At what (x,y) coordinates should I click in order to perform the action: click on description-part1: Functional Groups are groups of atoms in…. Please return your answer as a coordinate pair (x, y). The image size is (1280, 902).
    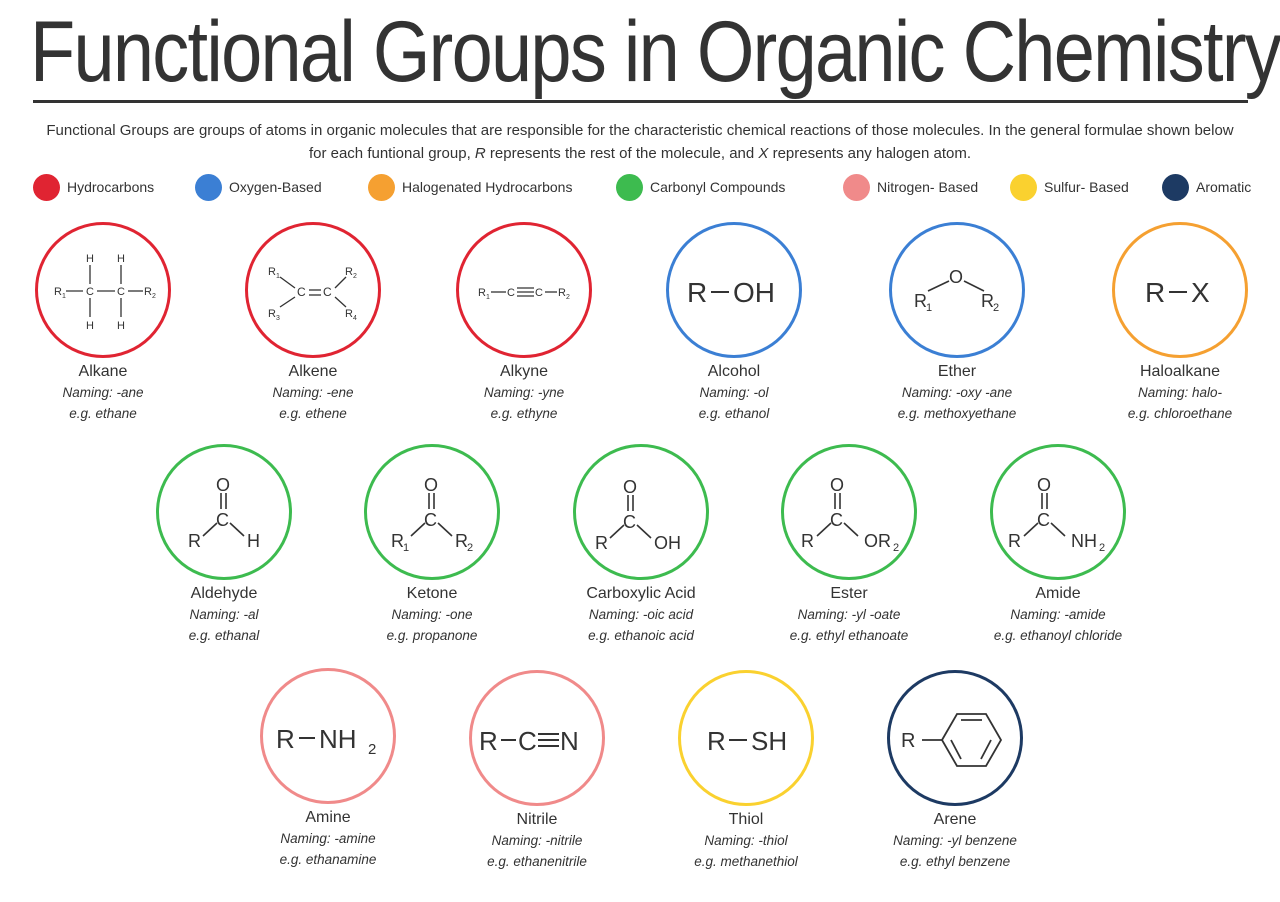
    Looking at the image, I should click on (640, 142).